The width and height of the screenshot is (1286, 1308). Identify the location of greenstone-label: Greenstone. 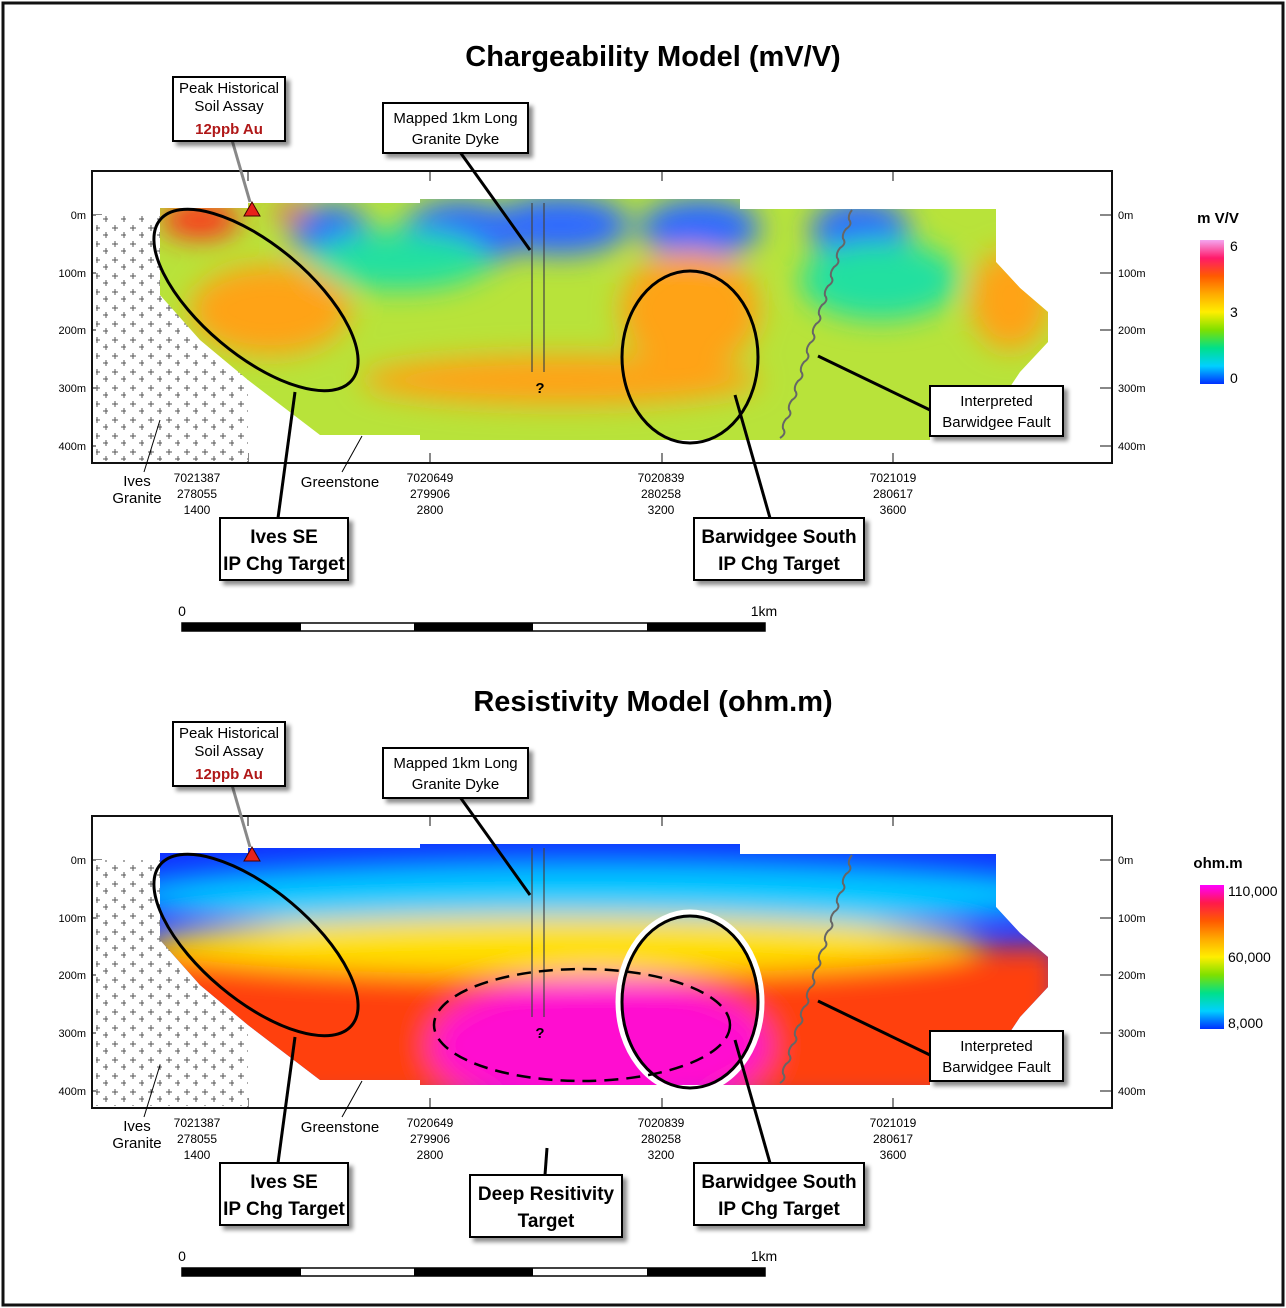
(340, 482).